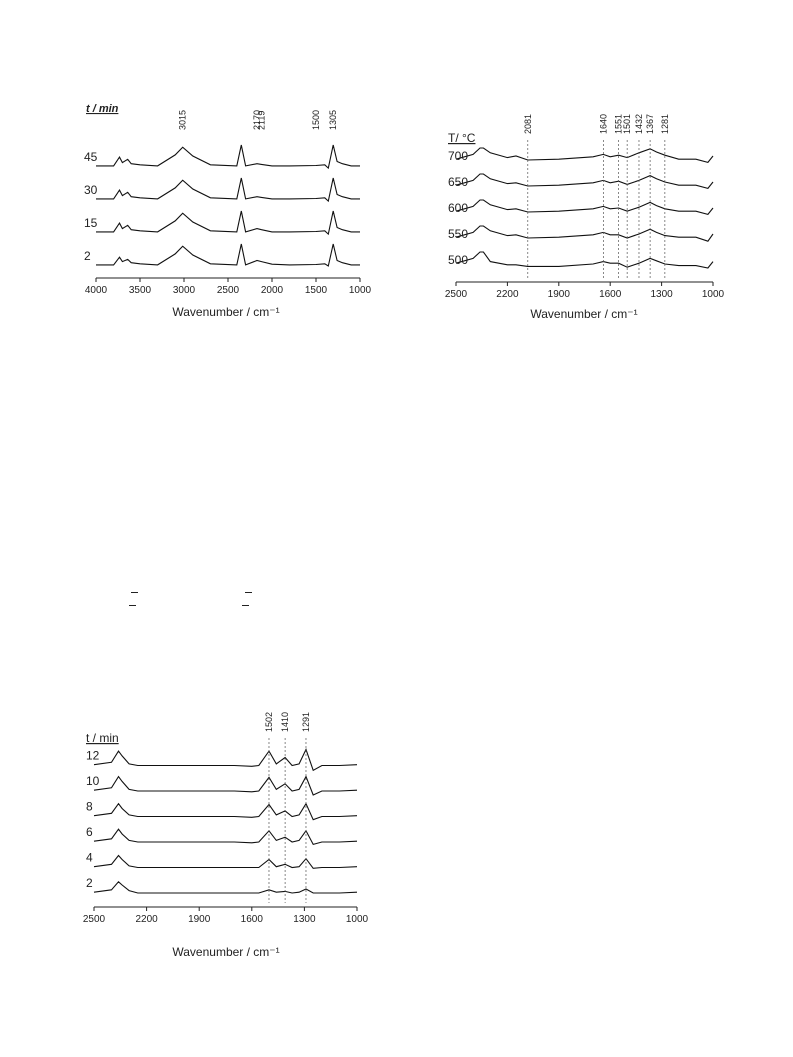 The width and height of the screenshot is (793, 1057). I want to click on annotation-label: 3015, so click(183, 120).